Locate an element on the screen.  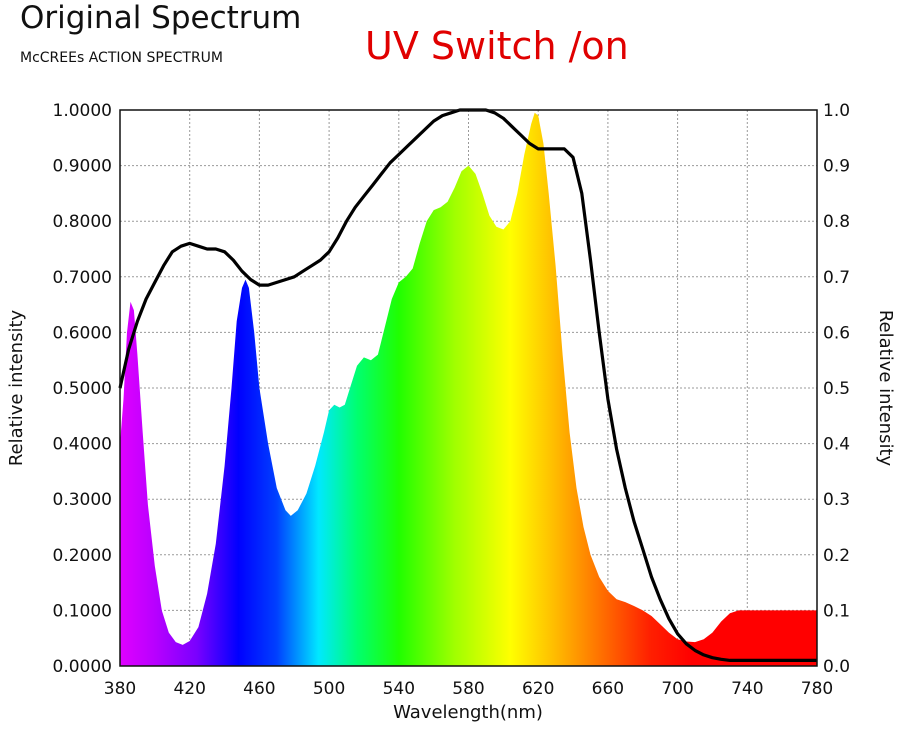
left-y-tick-label: 0.5000 is located at coordinates (82, 389).